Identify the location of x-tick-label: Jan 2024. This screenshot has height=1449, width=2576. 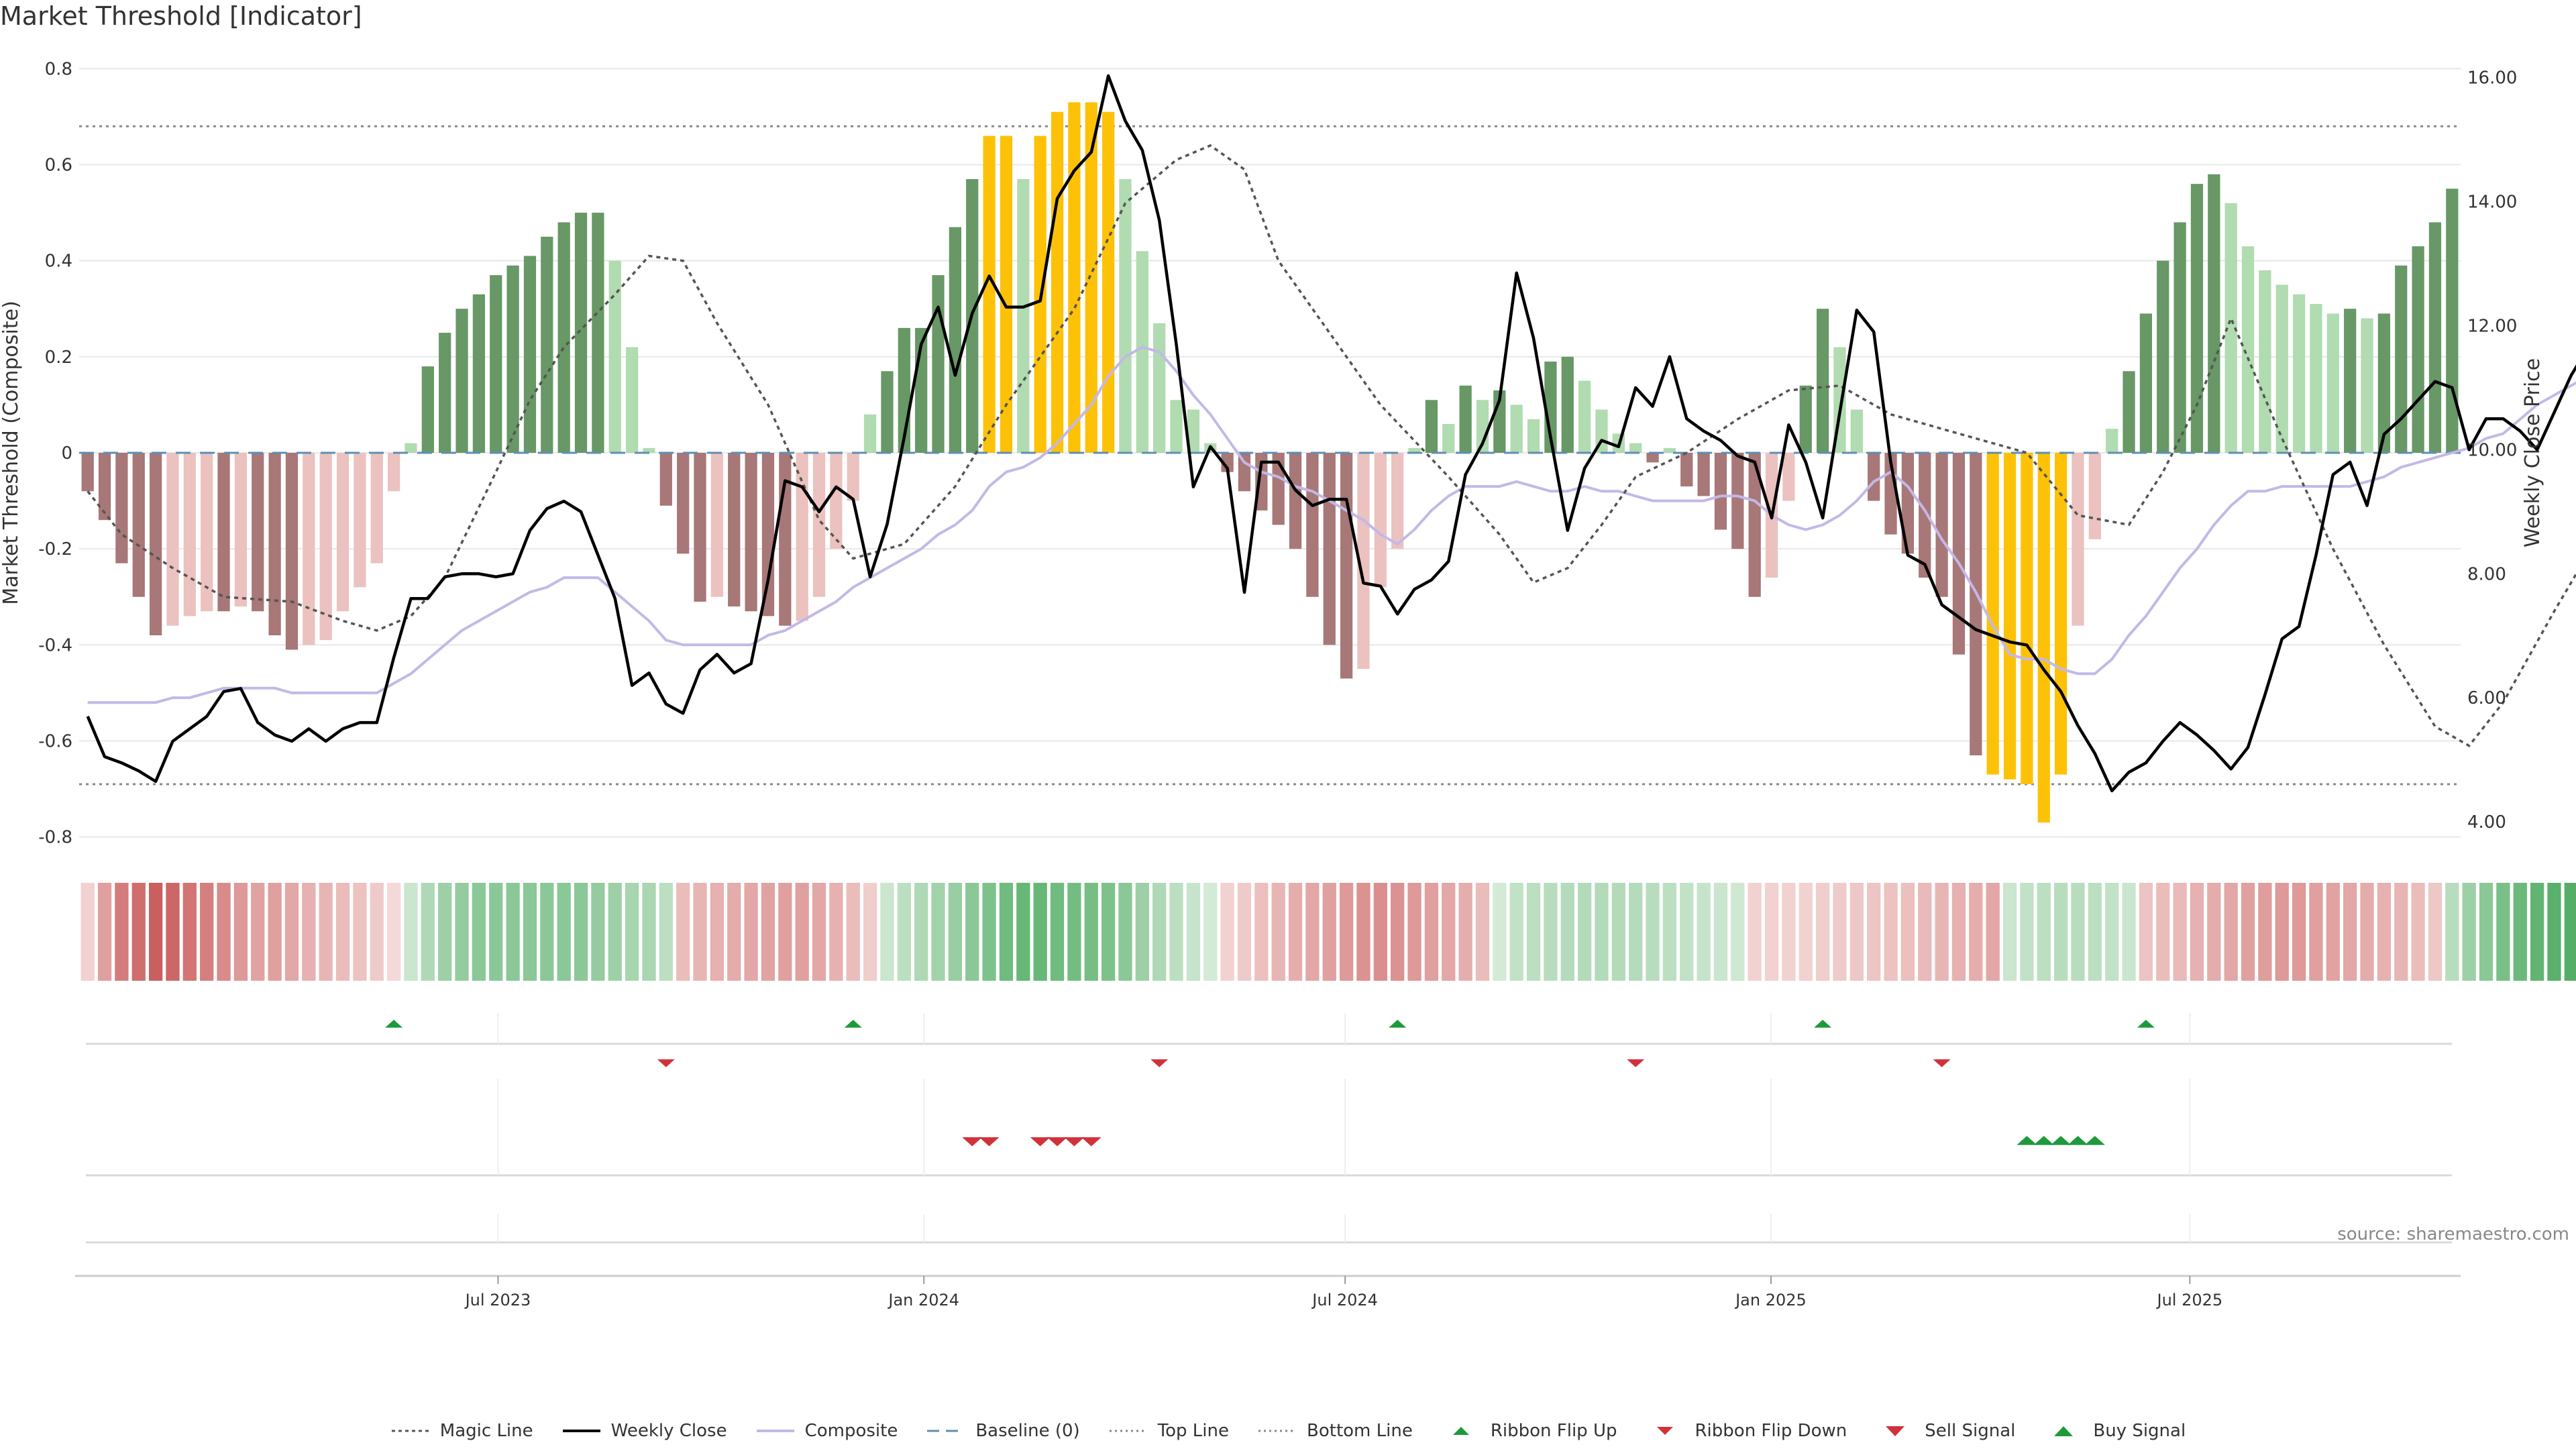
(923, 1300).